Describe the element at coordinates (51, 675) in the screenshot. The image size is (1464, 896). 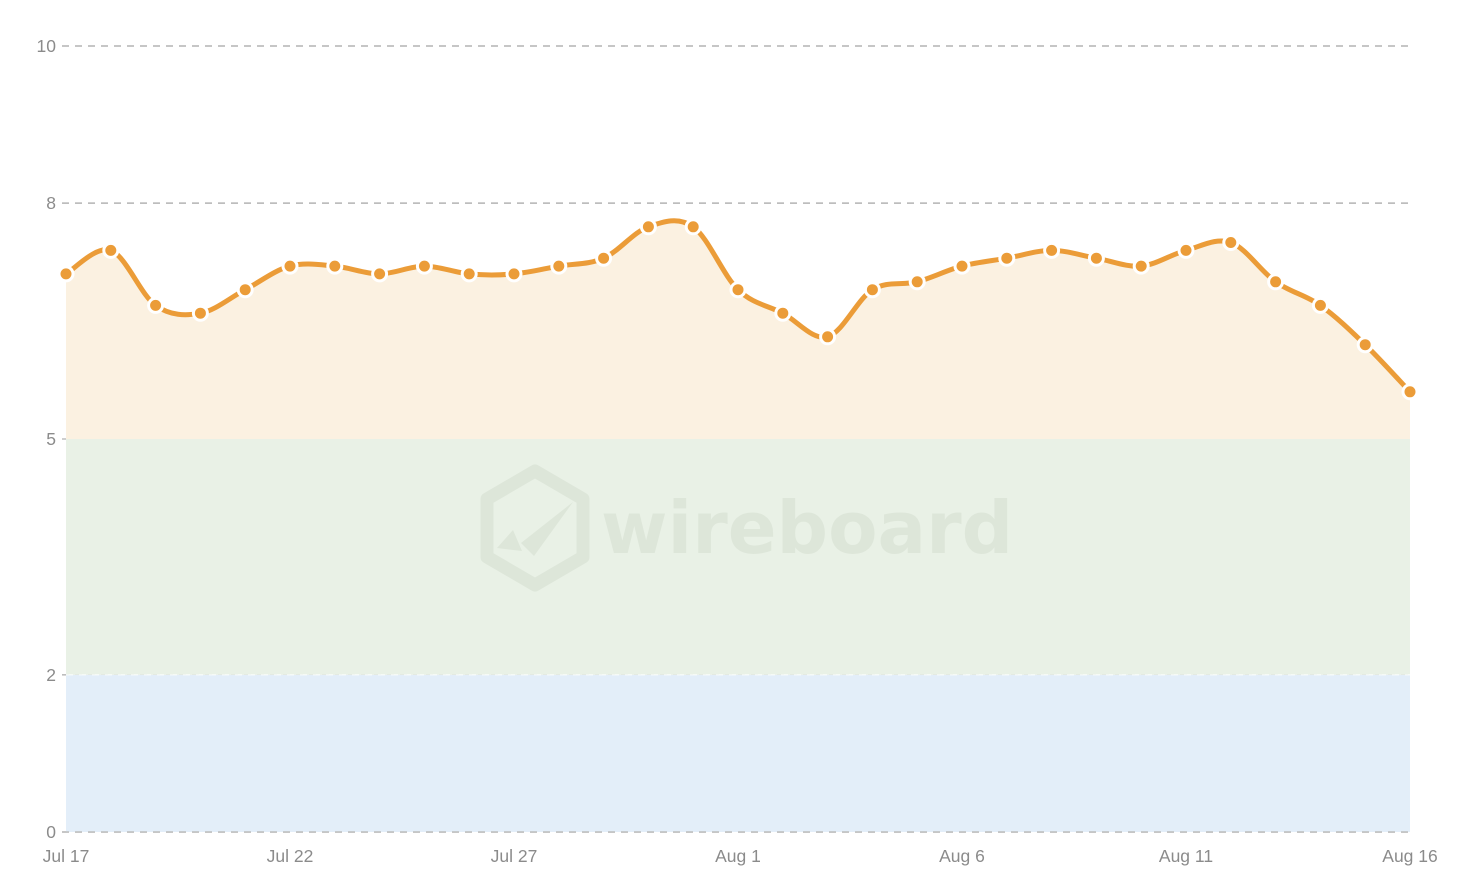
I see `y-tick-label-2: 2` at that location.